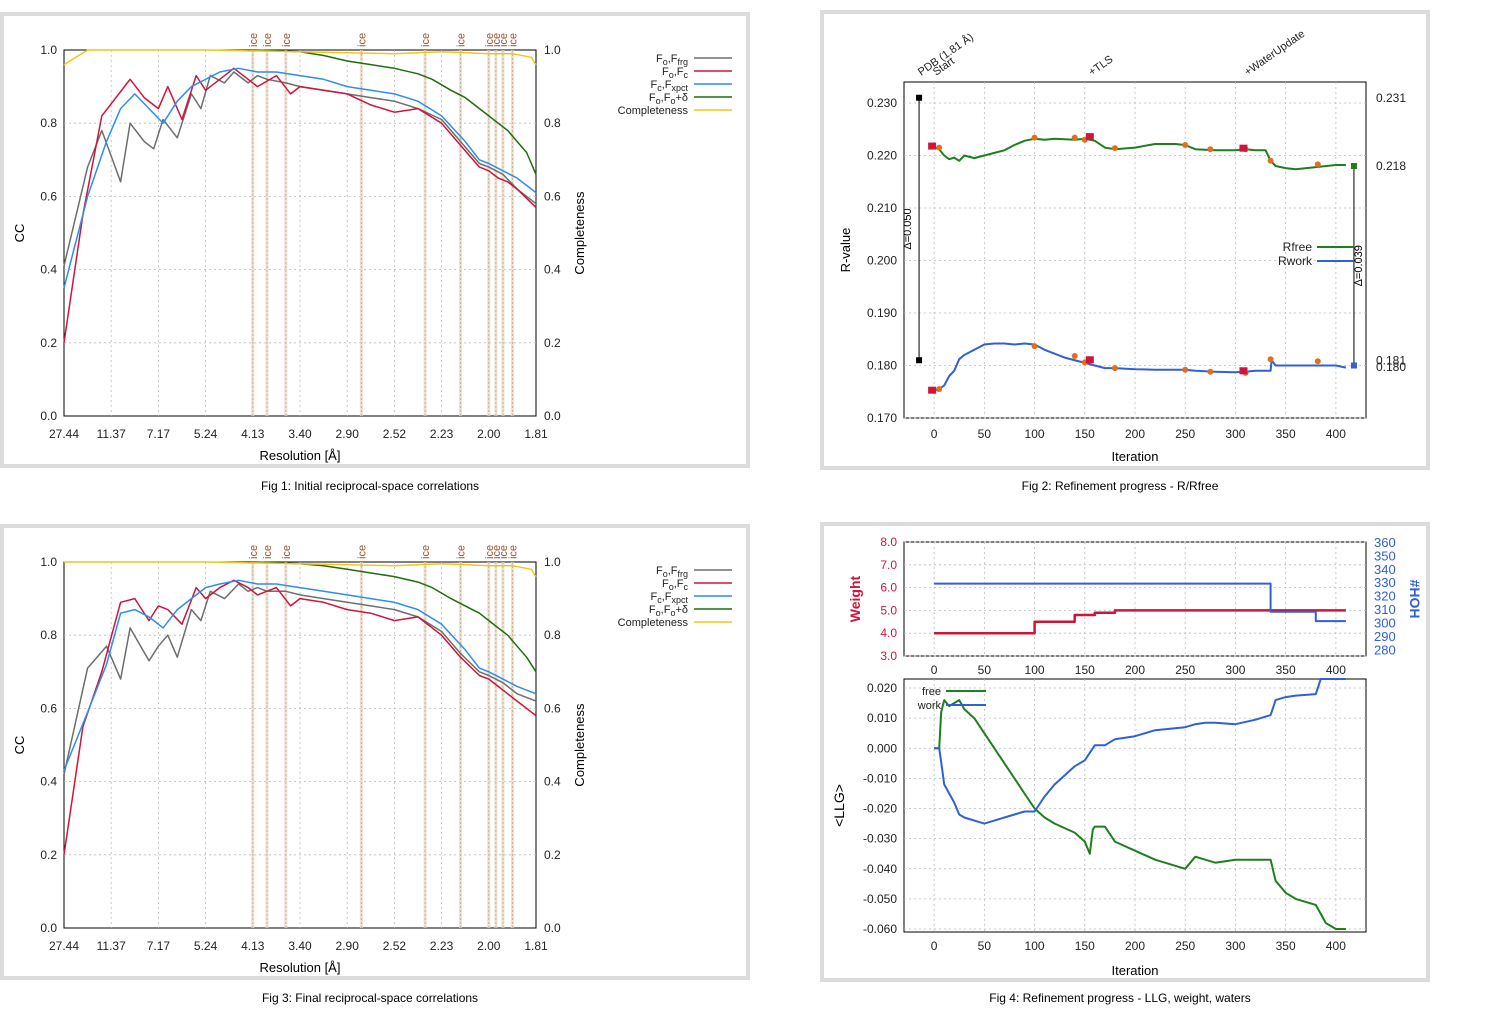 This screenshot has width=1500, height=1024. Describe the element at coordinates (882, 261) in the screenshot. I see `y-tick-label: 0.200` at that location.